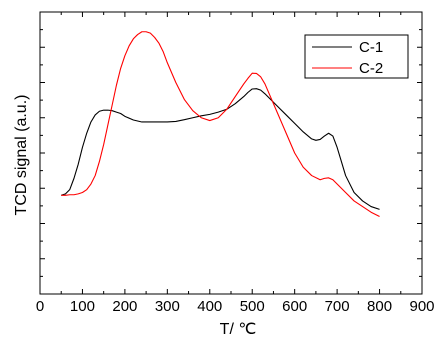  What do you see at coordinates (167, 306) in the screenshot?
I see `x-tick-label: 300` at bounding box center [167, 306].